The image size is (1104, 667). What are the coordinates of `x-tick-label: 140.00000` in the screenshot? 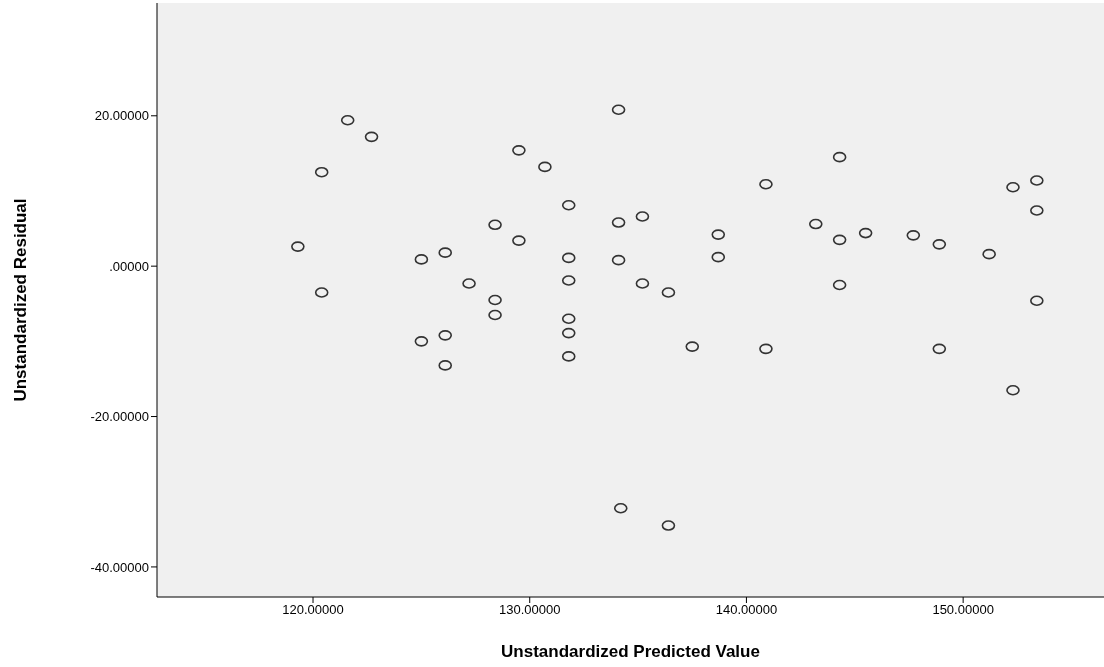 It's located at (746, 610).